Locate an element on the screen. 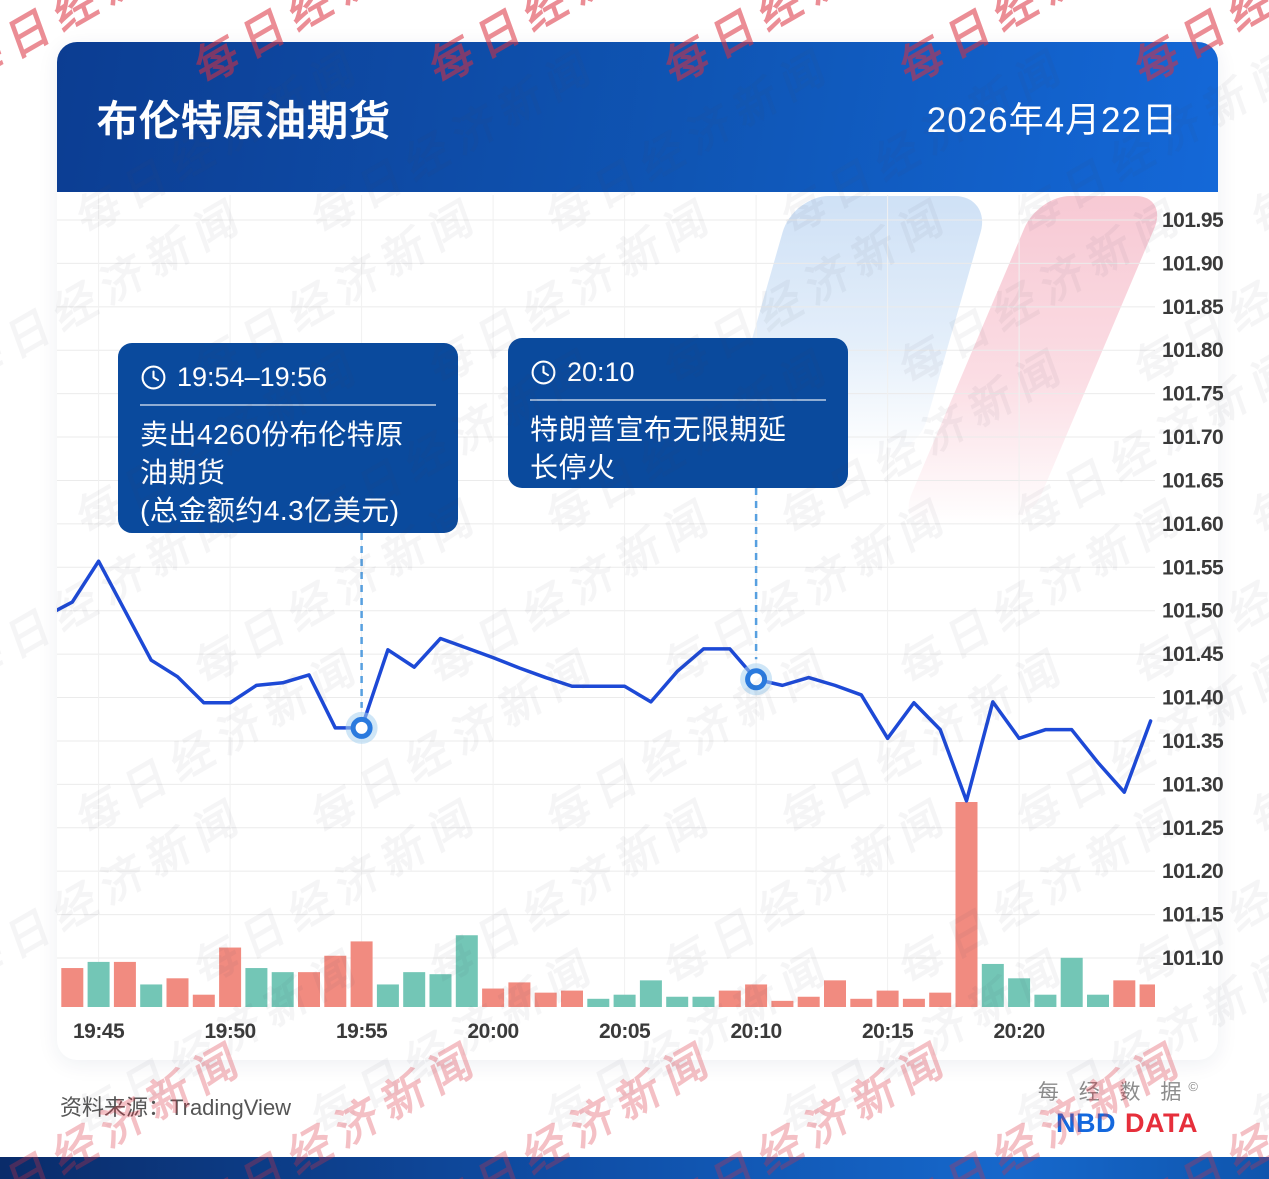 The width and height of the screenshot is (1269, 1179). y-axis-label: 101.75 is located at coordinates (1193, 394).